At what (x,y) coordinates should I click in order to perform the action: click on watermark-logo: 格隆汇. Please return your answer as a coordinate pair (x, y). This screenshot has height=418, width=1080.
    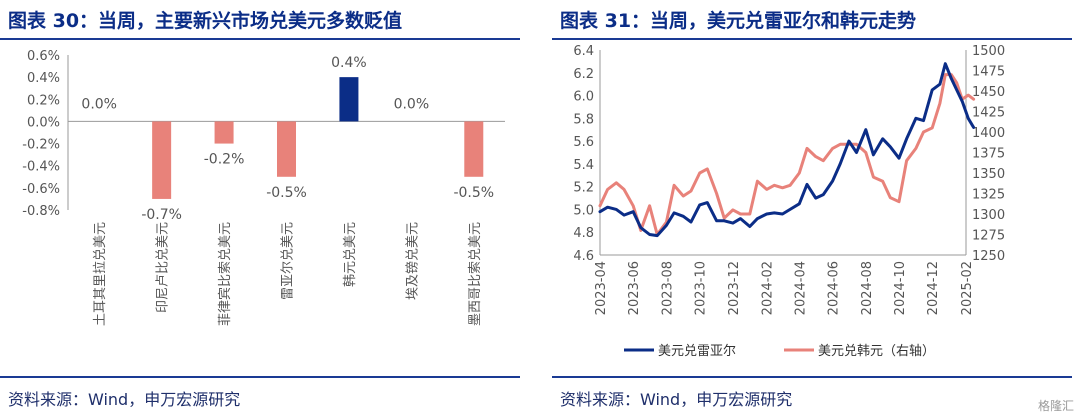
    Looking at the image, I should click on (1055, 406).